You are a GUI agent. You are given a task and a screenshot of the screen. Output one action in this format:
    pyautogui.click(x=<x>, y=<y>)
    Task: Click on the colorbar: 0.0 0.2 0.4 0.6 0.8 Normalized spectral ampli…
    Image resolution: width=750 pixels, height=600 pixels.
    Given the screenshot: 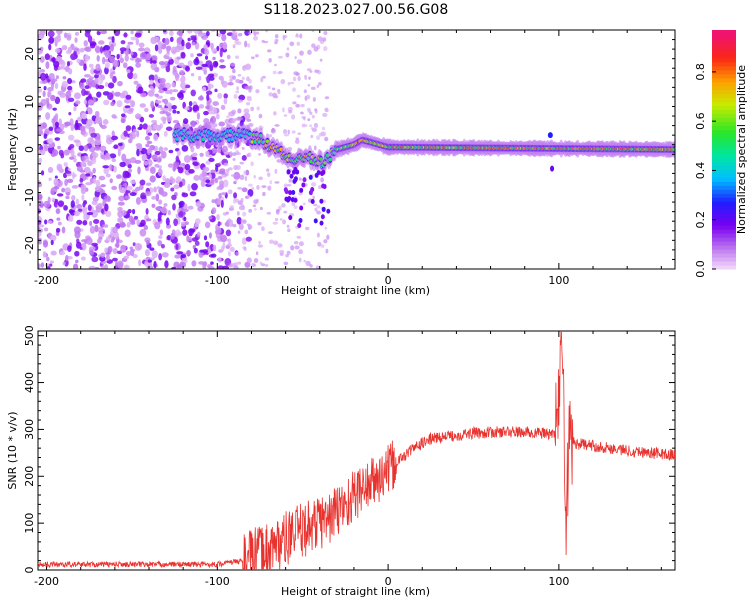 What is the action you would take?
    pyautogui.click(x=721, y=154)
    